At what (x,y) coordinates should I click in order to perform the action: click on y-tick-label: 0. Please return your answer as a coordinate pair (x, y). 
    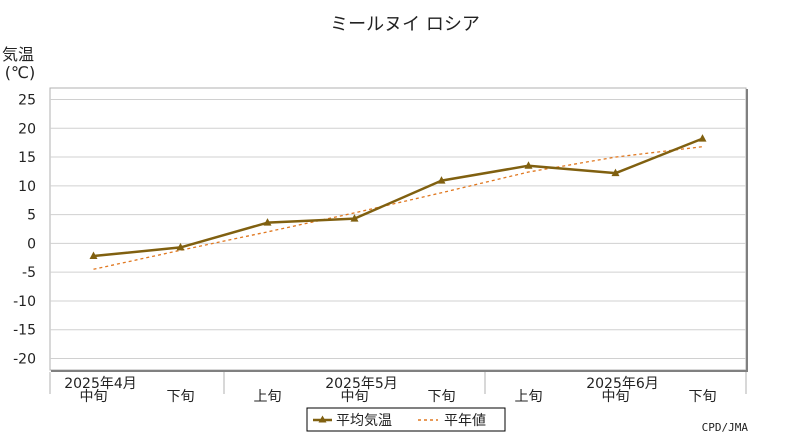
    Looking at the image, I should click on (31, 244).